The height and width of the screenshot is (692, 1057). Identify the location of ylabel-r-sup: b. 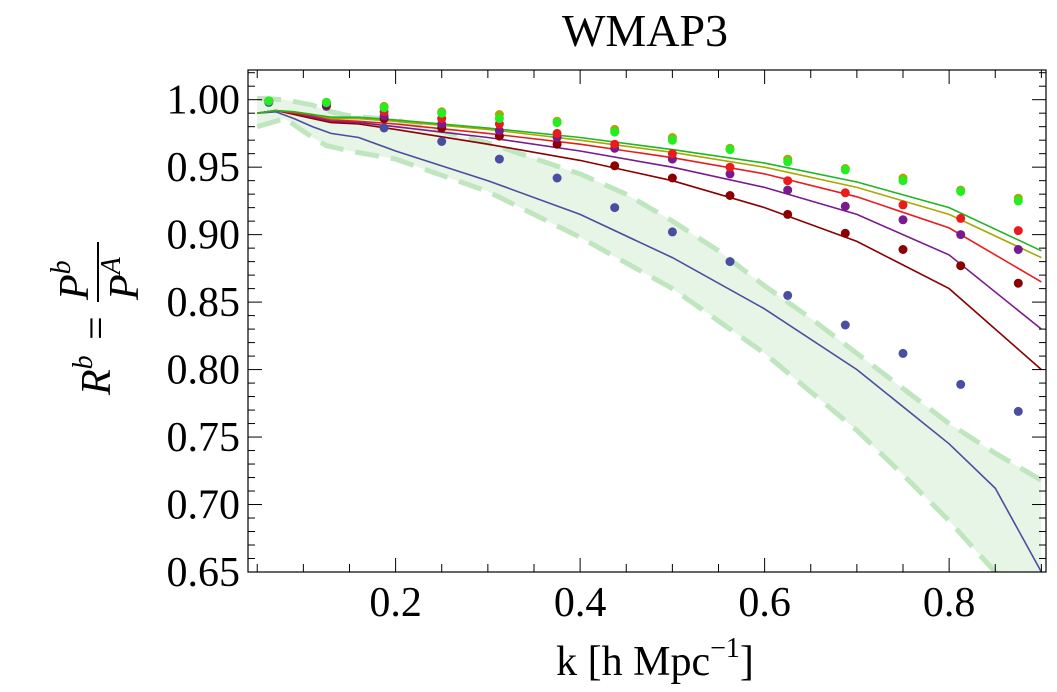
(83, 362).